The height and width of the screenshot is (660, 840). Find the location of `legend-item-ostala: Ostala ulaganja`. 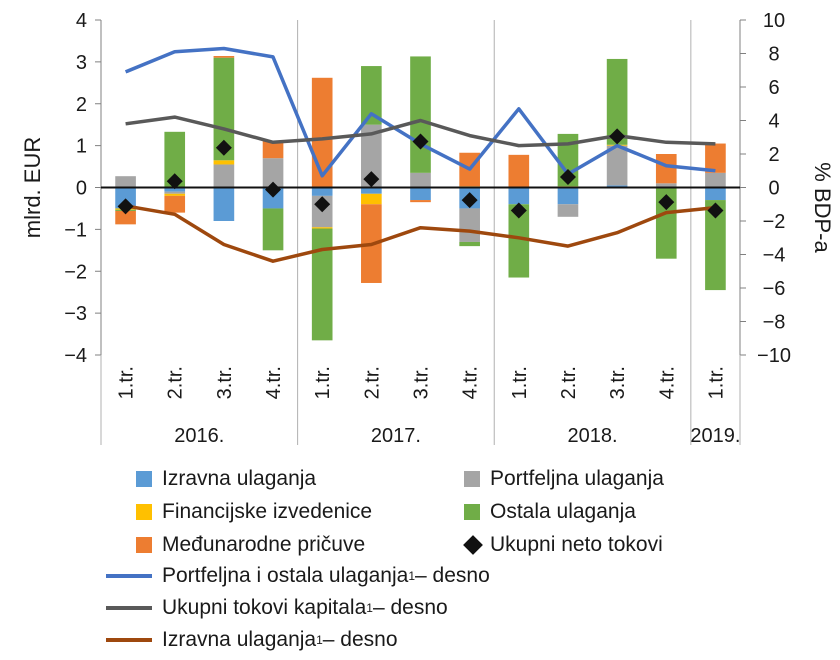

legend-item-ostala: Ostala ulaganja is located at coordinates (550, 512).